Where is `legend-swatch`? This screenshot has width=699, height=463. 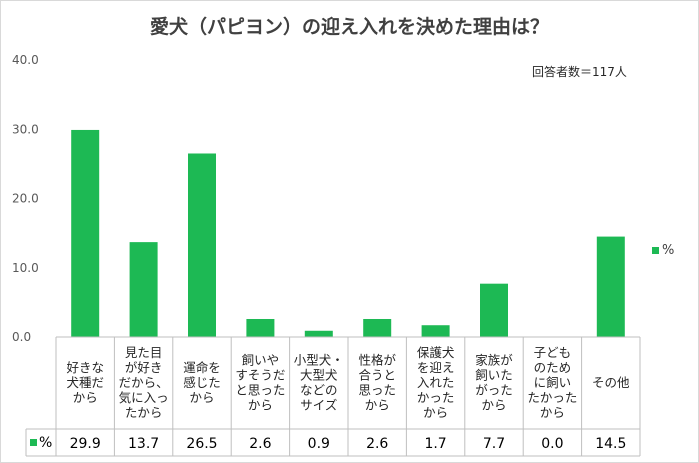
legend-swatch is located at coordinates (655, 250).